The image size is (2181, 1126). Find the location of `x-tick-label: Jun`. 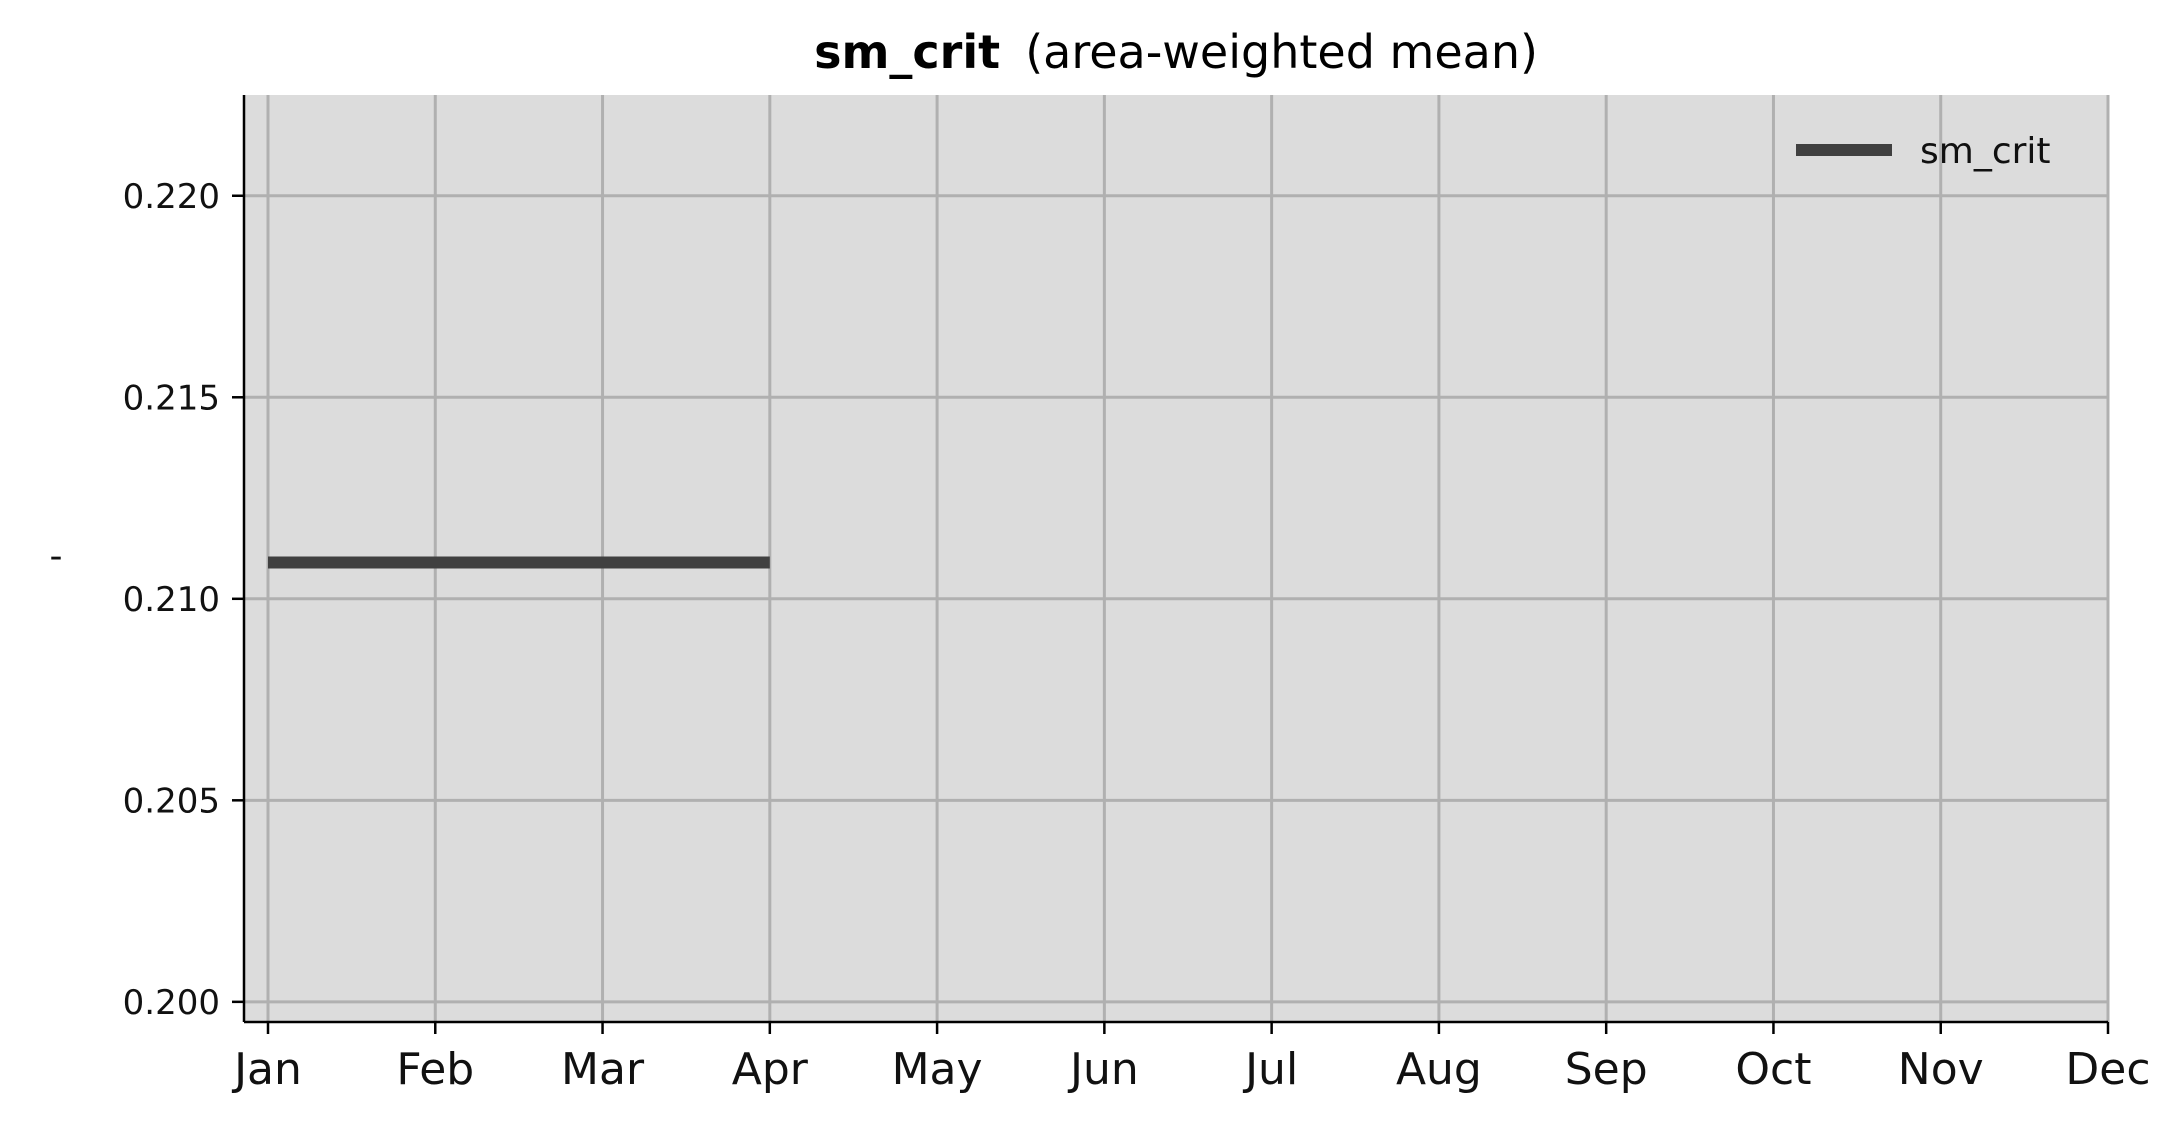

x-tick-label: Jun is located at coordinates (1103, 1069).